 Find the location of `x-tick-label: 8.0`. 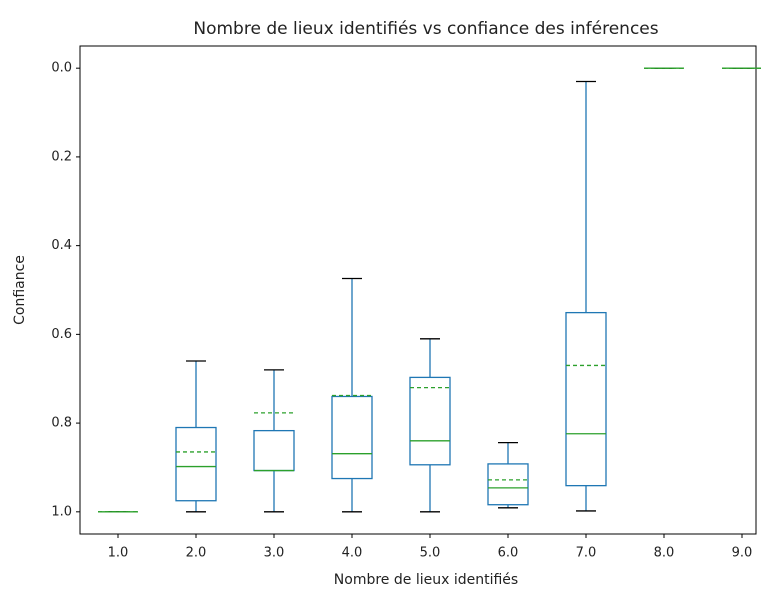

x-tick-label: 8.0 is located at coordinates (664, 553).